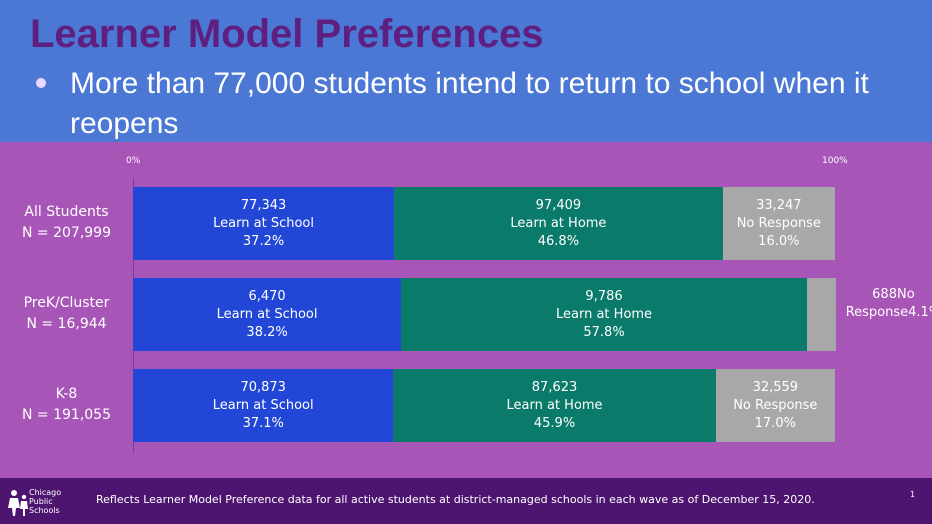 Image resolution: width=932 pixels, height=524 pixels. Describe the element at coordinates (884, 294) in the screenshot. I see `data-label-count: 688` at that location.